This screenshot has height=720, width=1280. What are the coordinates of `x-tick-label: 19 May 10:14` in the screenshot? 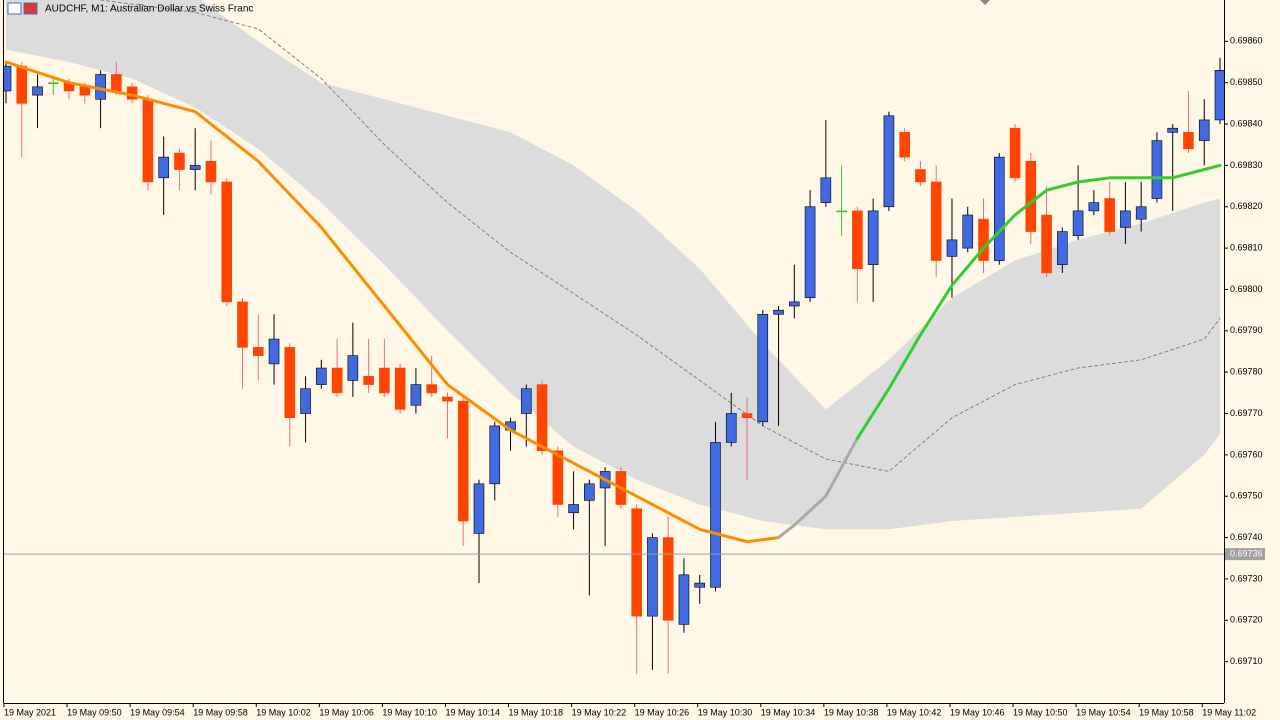 It's located at (472, 712).